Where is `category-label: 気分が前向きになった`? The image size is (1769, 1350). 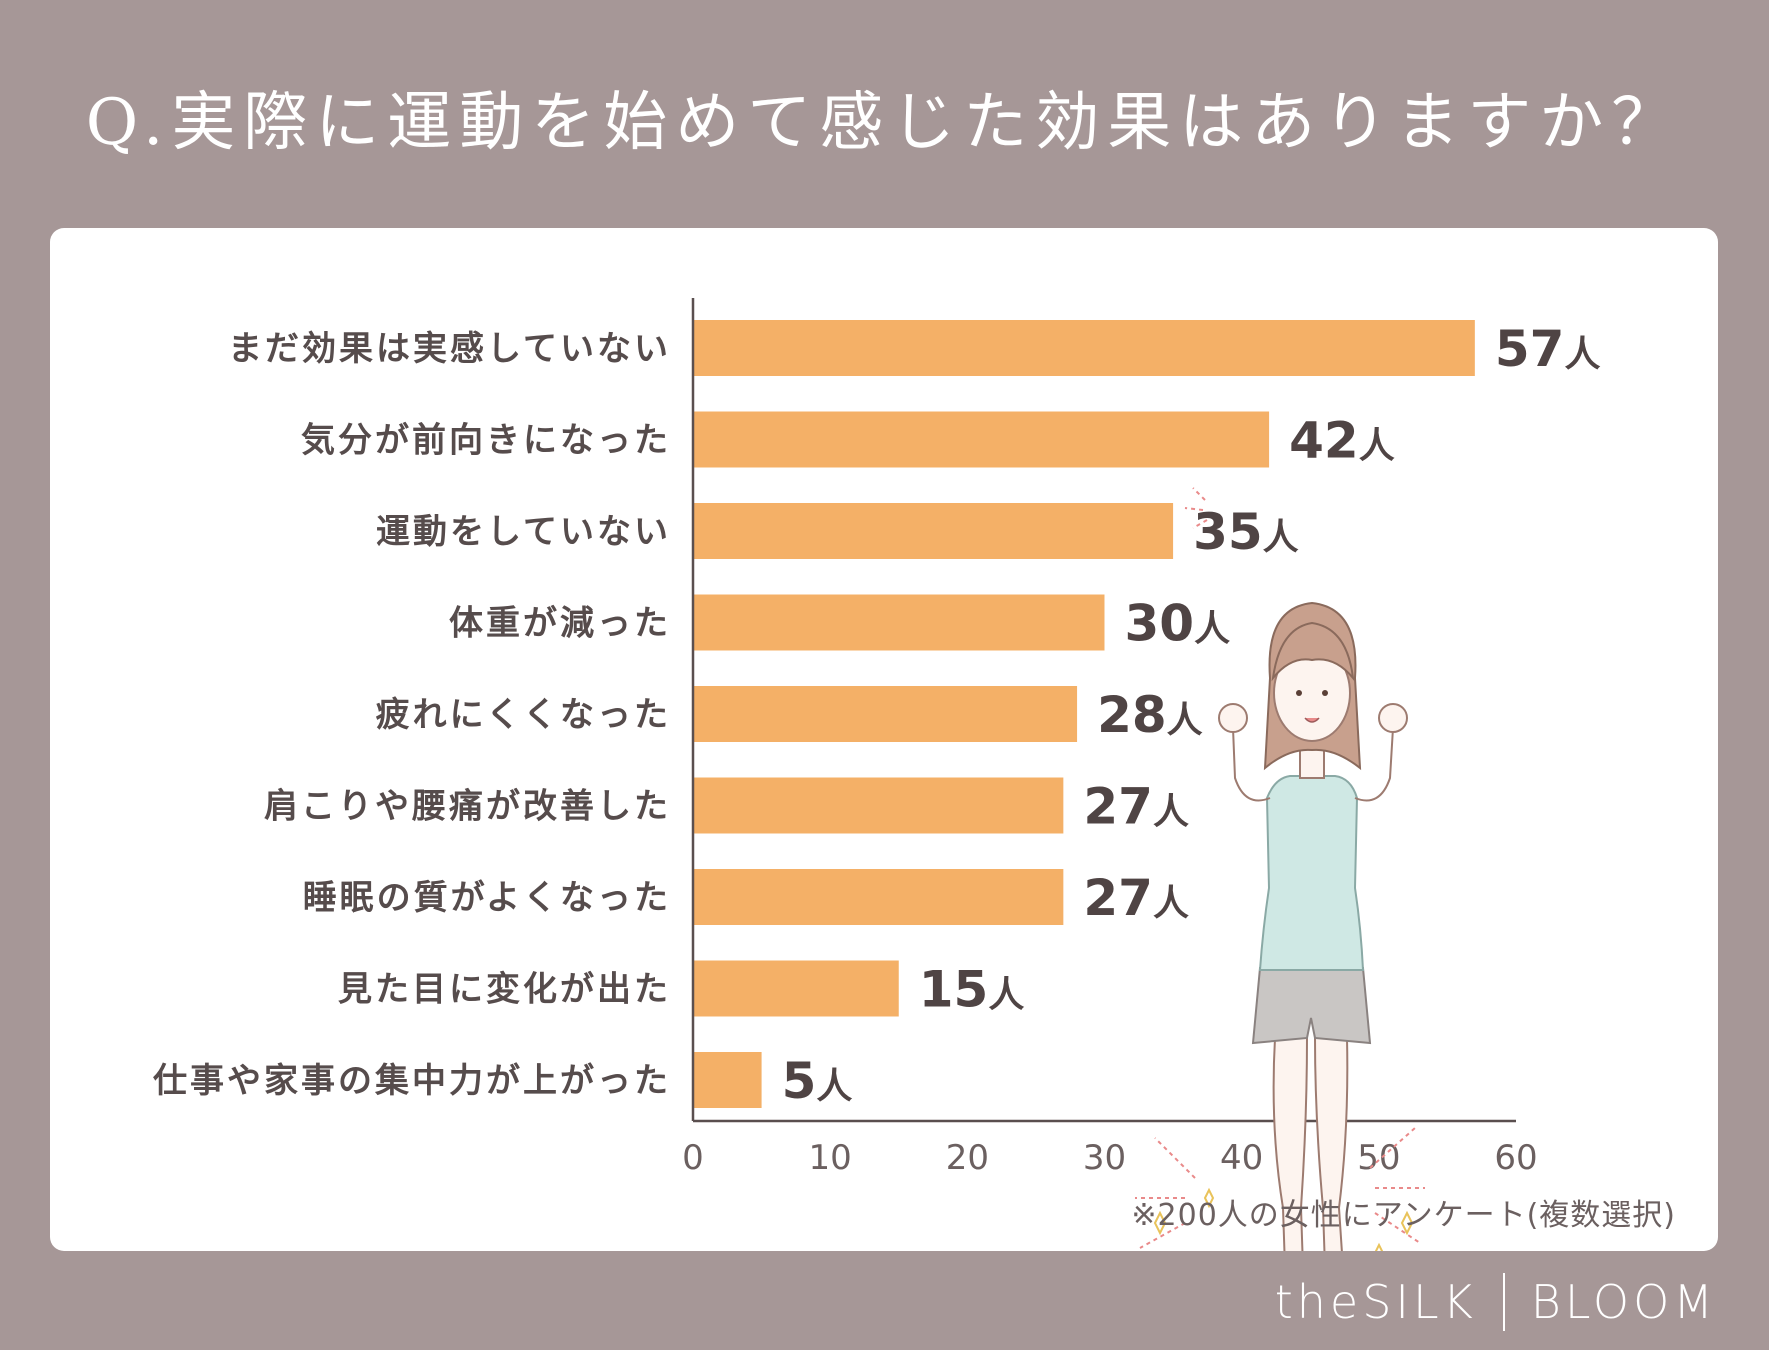 category-label: 気分が前向きになった is located at coordinates (486, 441).